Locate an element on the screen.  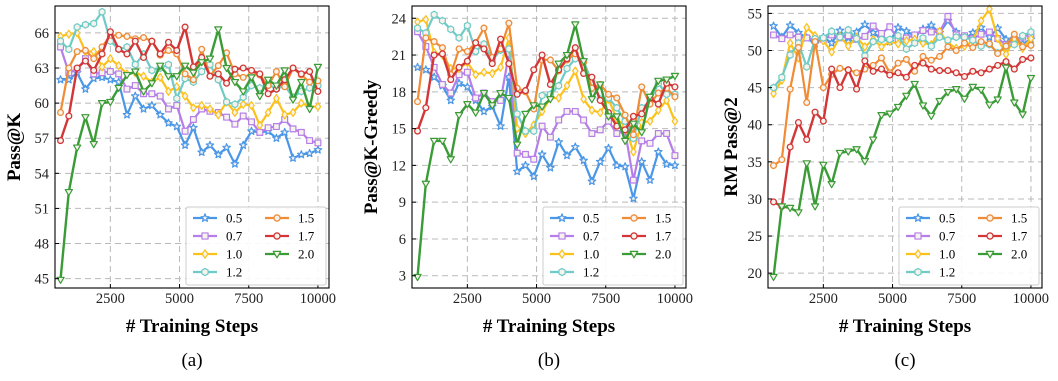
series-line is located at coordinates (902, 132).